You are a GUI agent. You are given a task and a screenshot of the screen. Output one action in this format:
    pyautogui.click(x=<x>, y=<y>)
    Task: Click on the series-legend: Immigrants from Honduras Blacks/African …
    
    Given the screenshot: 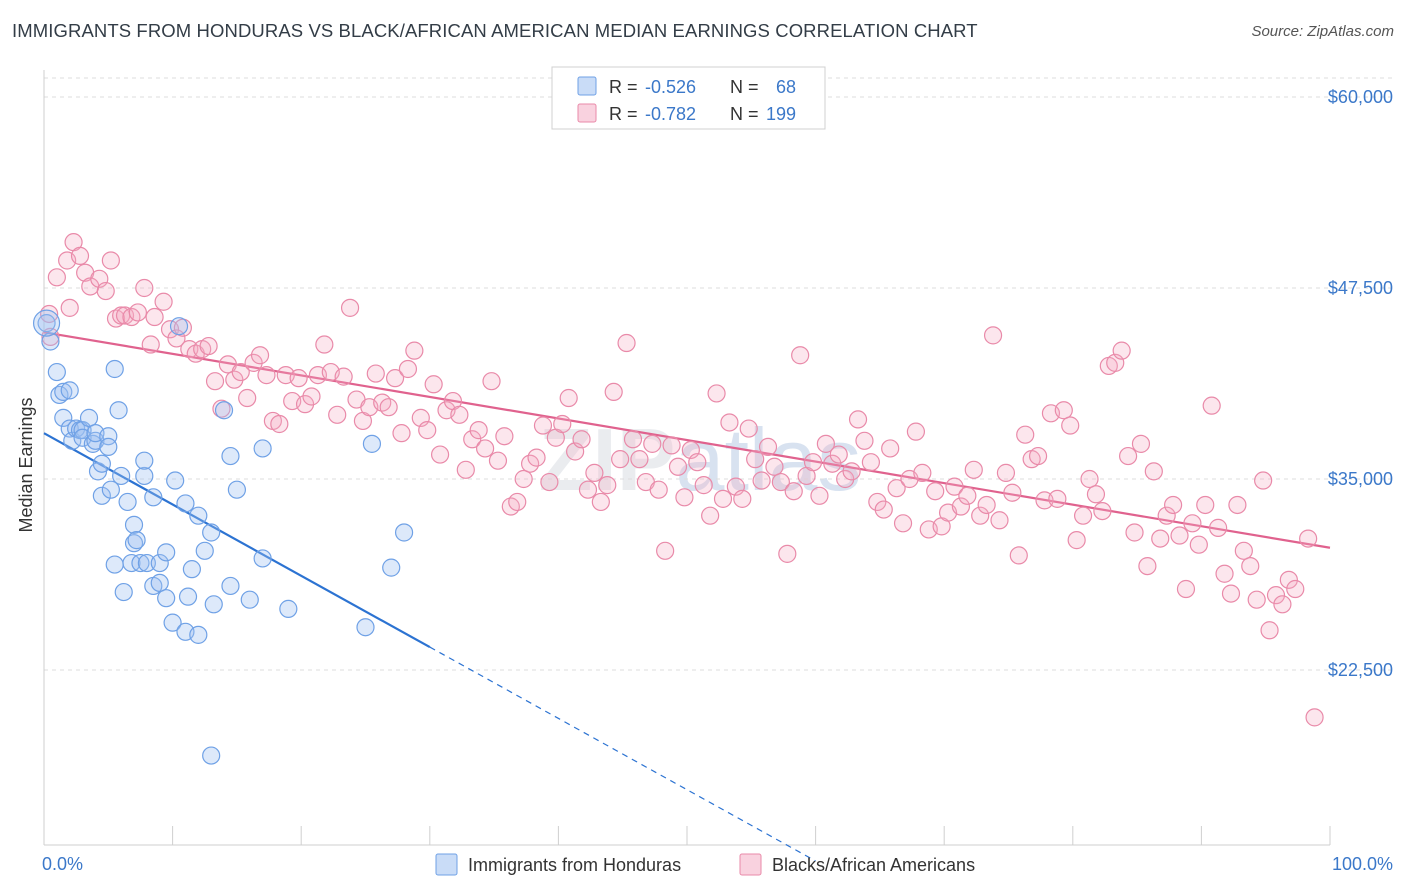 What is the action you would take?
    pyautogui.click(x=705, y=864)
    